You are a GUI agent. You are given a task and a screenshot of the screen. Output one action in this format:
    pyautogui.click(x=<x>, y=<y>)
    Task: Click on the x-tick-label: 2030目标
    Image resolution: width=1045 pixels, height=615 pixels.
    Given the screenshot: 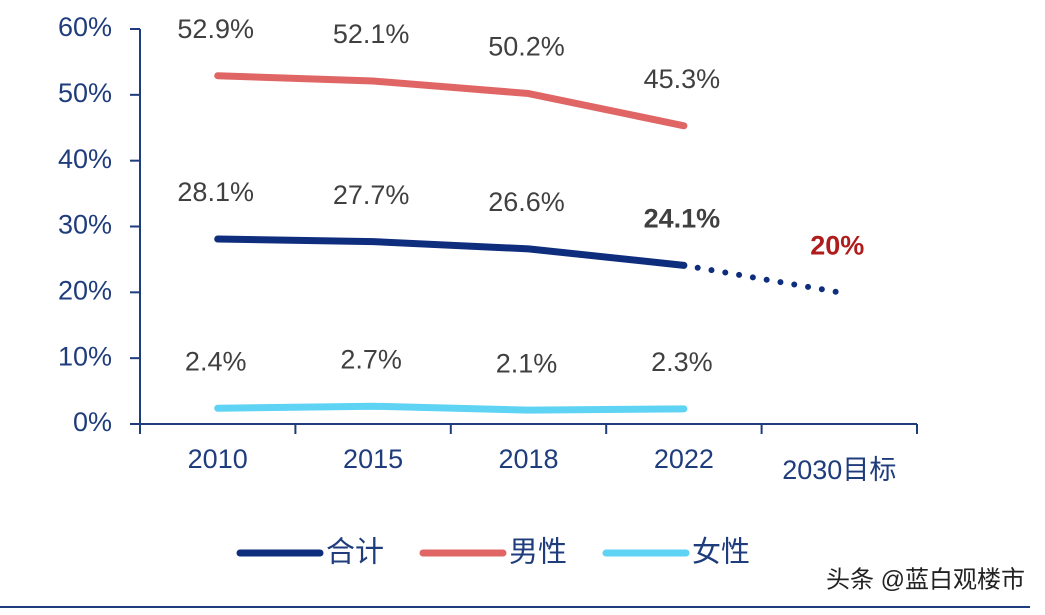 What is the action you would take?
    pyautogui.click(x=839, y=470)
    